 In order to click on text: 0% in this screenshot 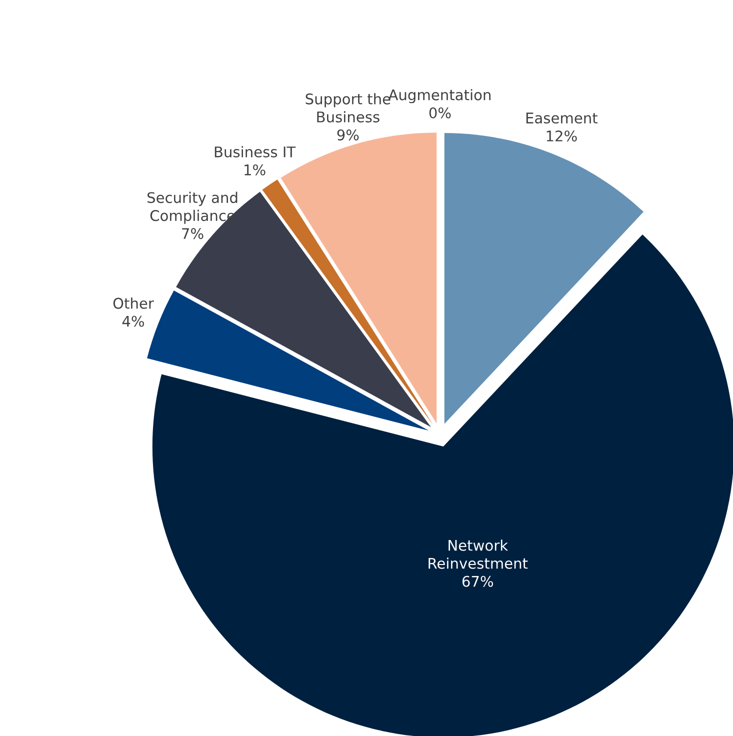, I will do `click(440, 112)`.